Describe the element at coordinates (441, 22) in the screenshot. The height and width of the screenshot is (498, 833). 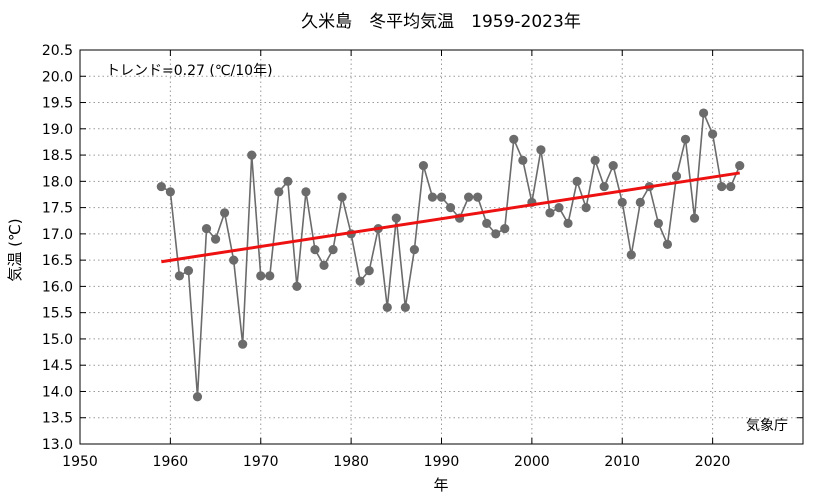
I see `chart-title: 久米島 冬平均気温 1959-2023年` at that location.